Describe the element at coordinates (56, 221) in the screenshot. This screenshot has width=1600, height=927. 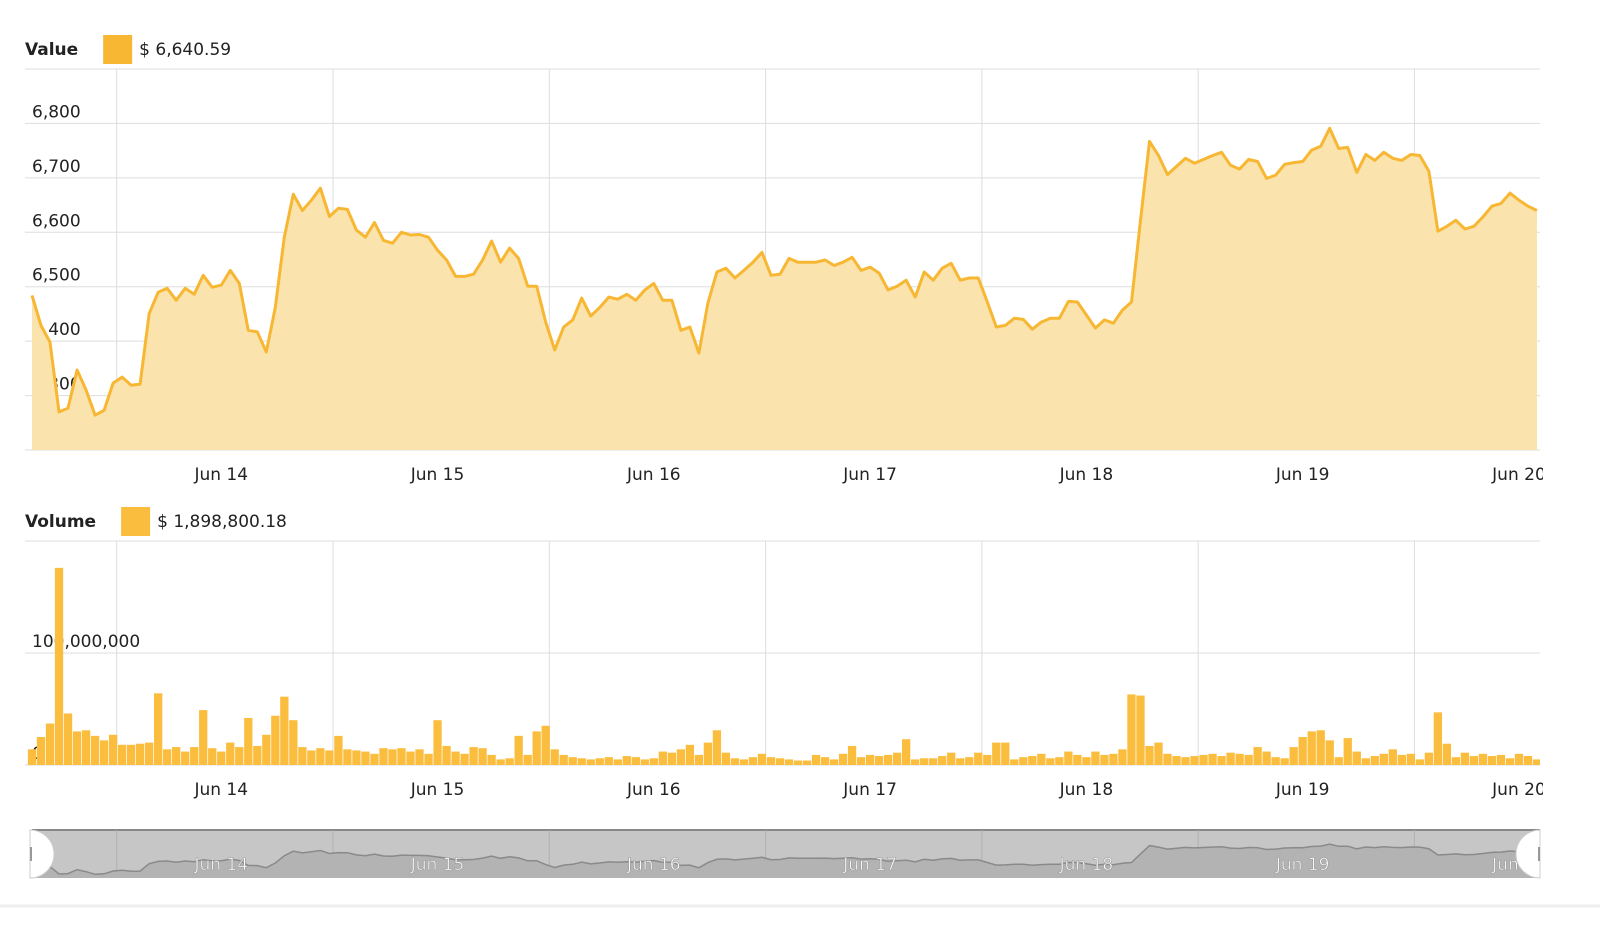
I see `y-tick-label: 6,600` at that location.